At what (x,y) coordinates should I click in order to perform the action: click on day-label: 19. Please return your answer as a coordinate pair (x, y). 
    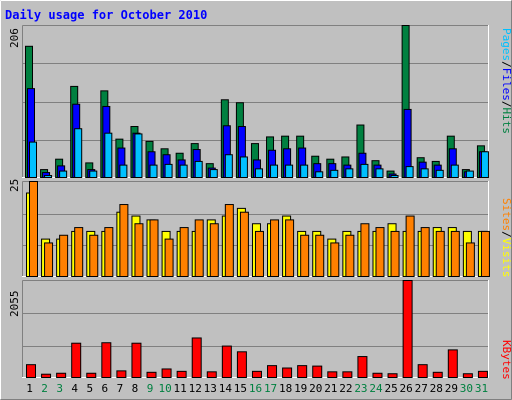
    Looking at the image, I should click on (300, 388).